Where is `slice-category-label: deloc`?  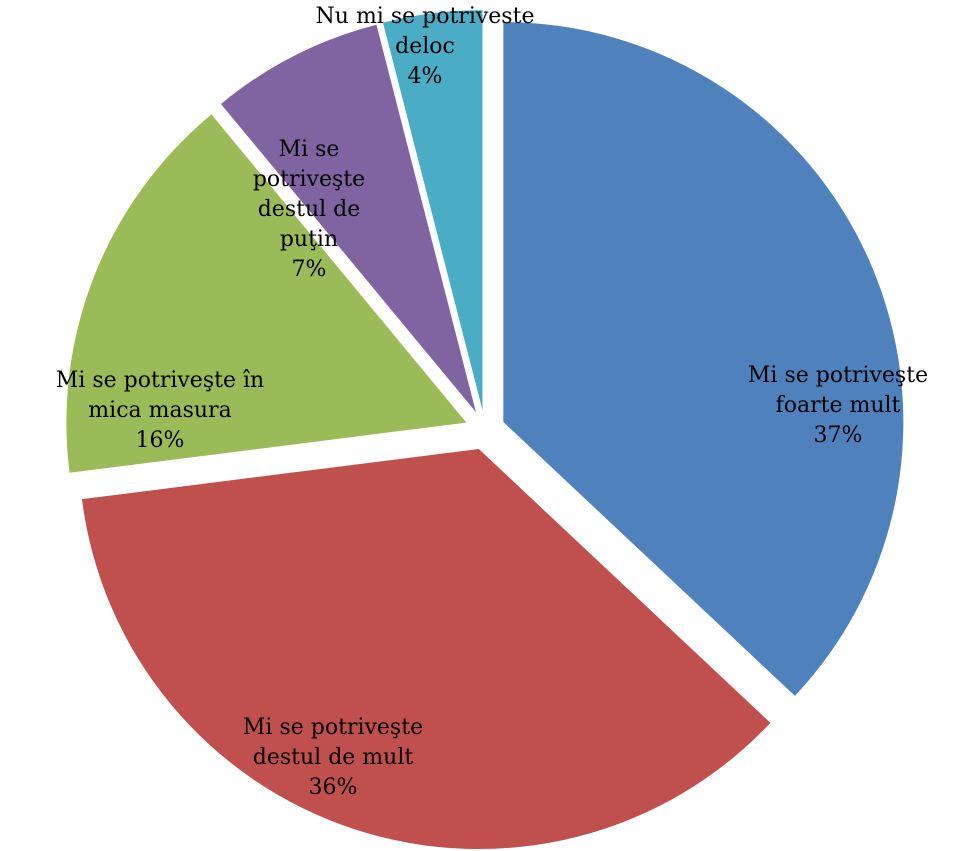 slice-category-label: deloc is located at coordinates (425, 46).